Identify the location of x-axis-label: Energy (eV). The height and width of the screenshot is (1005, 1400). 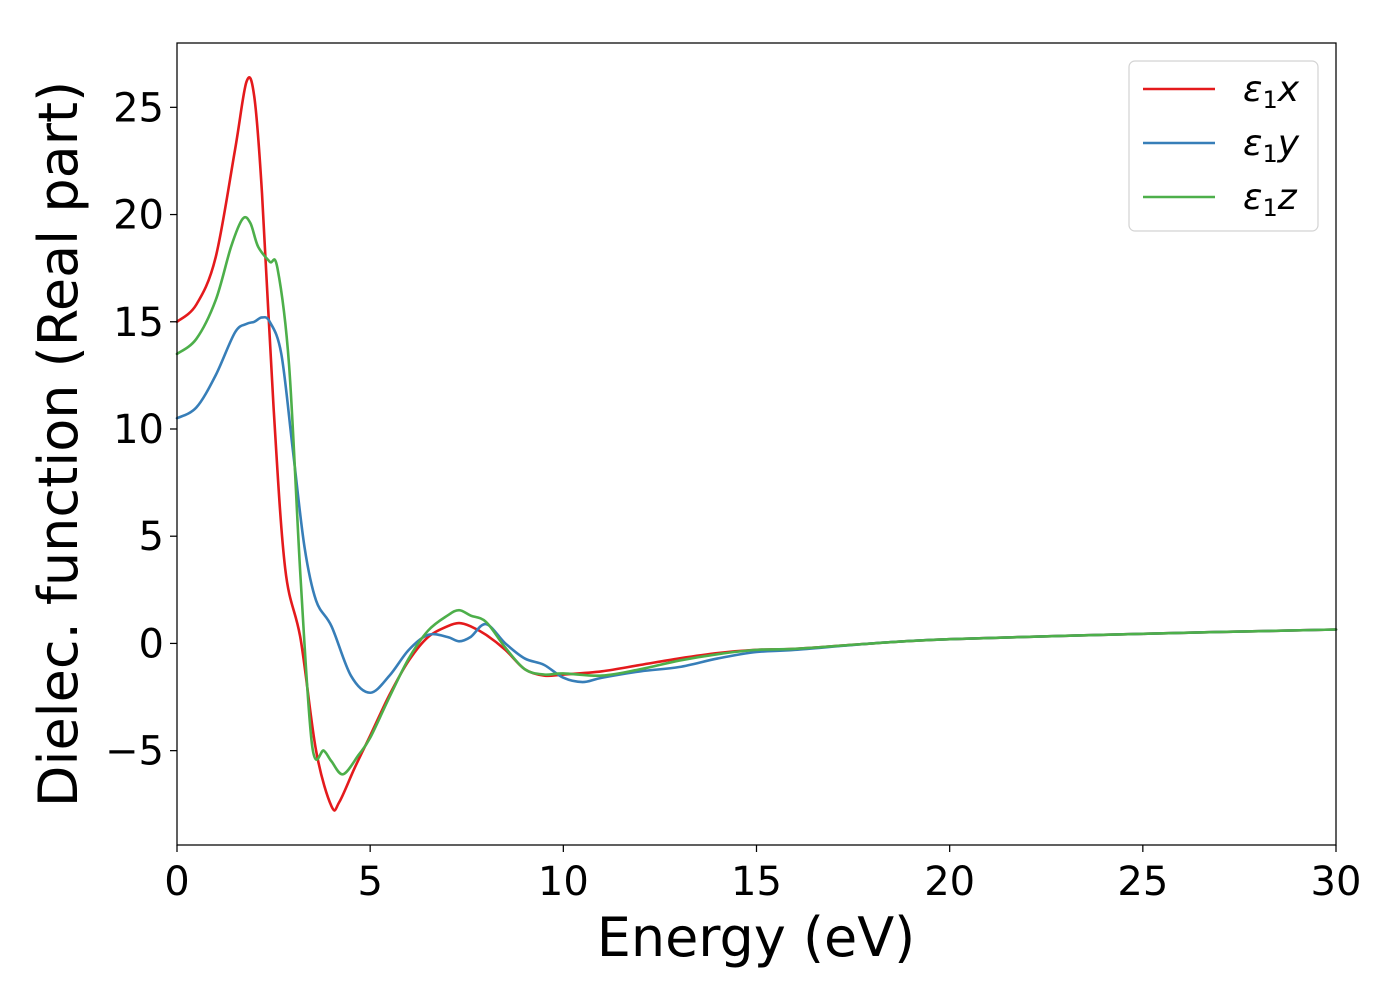
(756, 937).